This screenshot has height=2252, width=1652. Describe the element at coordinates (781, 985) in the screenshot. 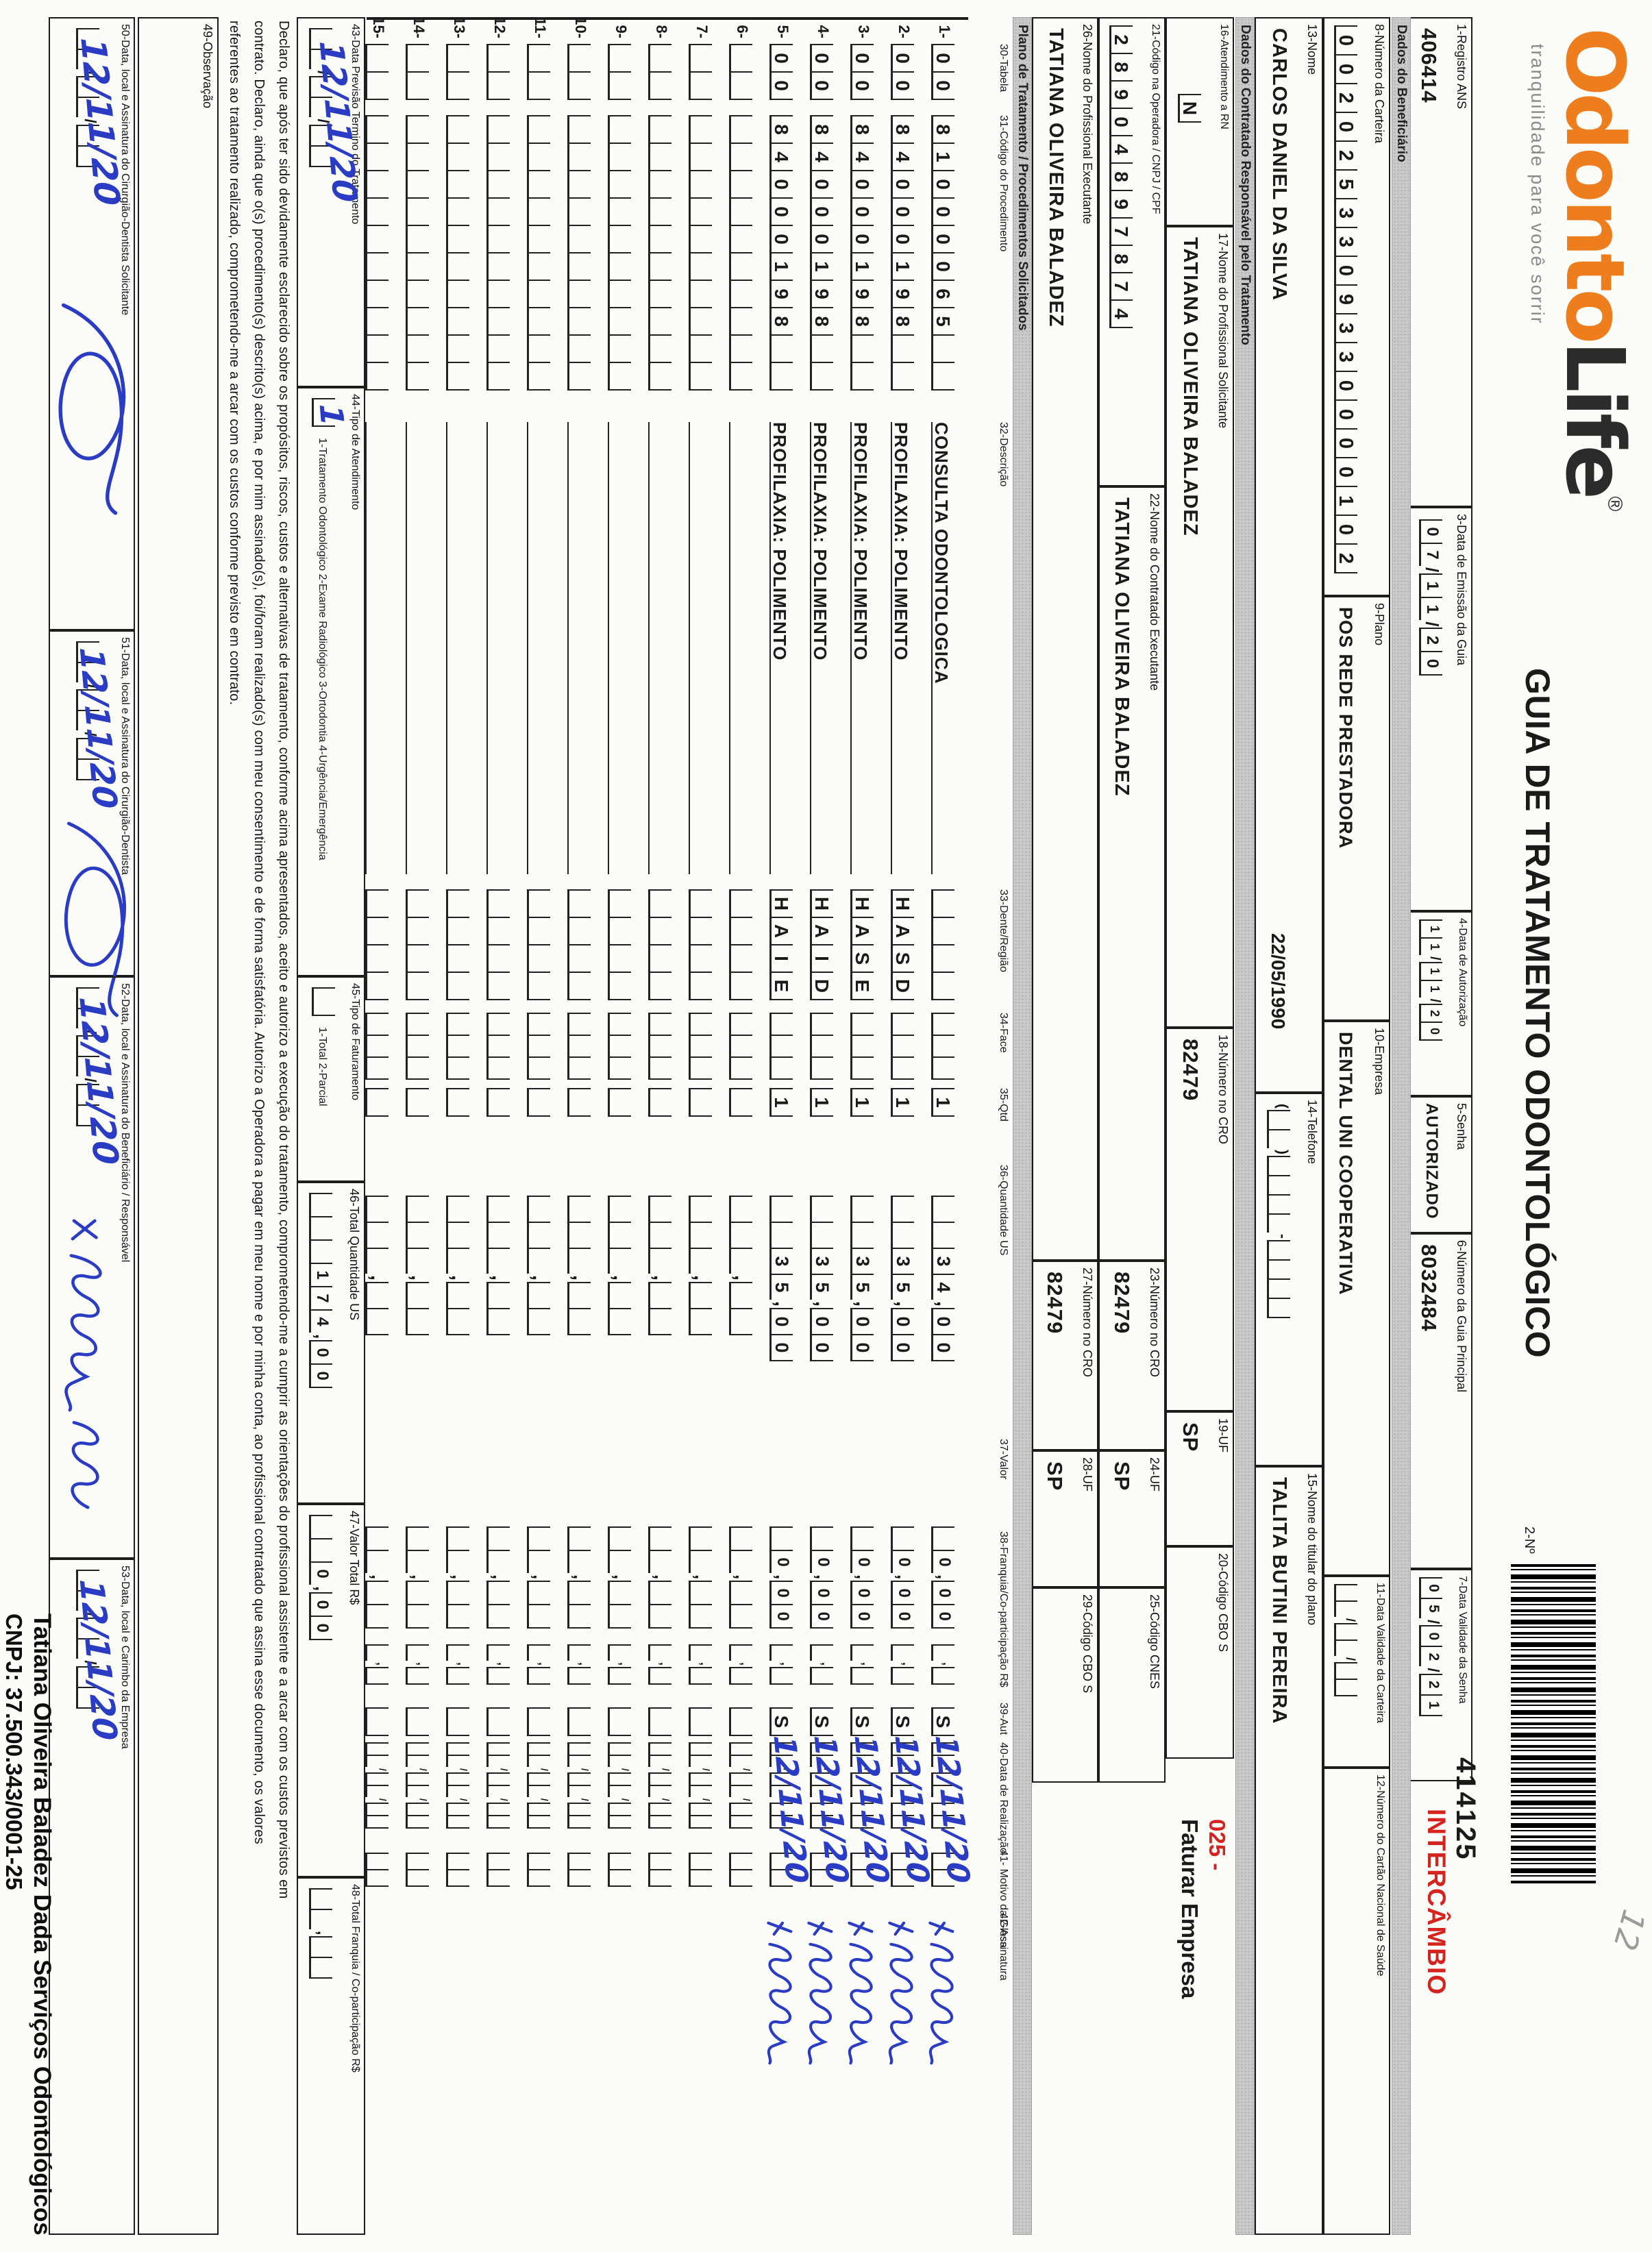

I see `digit-cell: E` at that location.